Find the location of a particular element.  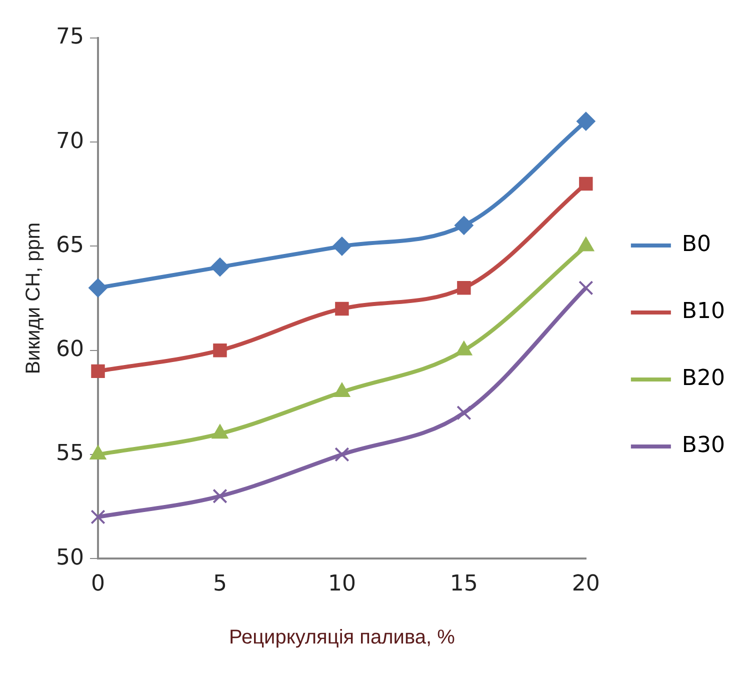

x-axis-title: Рециркуляція палива, % is located at coordinates (342, 637).